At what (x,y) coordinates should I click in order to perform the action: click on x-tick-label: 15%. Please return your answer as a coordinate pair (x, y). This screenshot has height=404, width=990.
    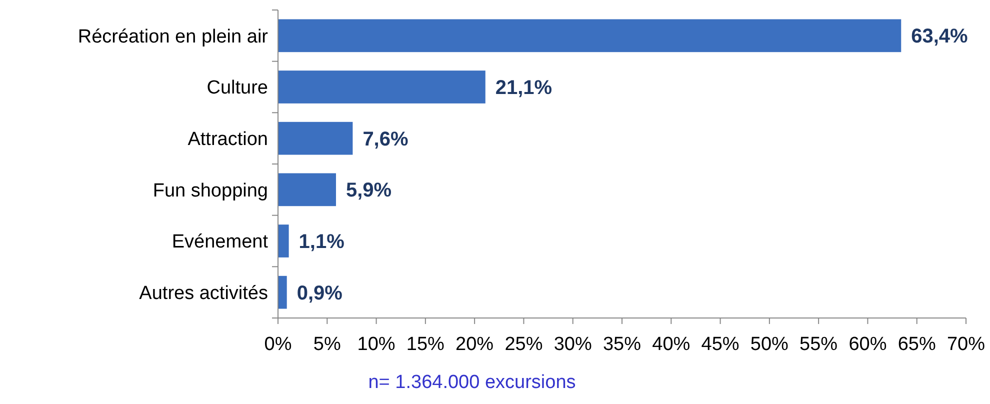
    Looking at the image, I should click on (425, 344).